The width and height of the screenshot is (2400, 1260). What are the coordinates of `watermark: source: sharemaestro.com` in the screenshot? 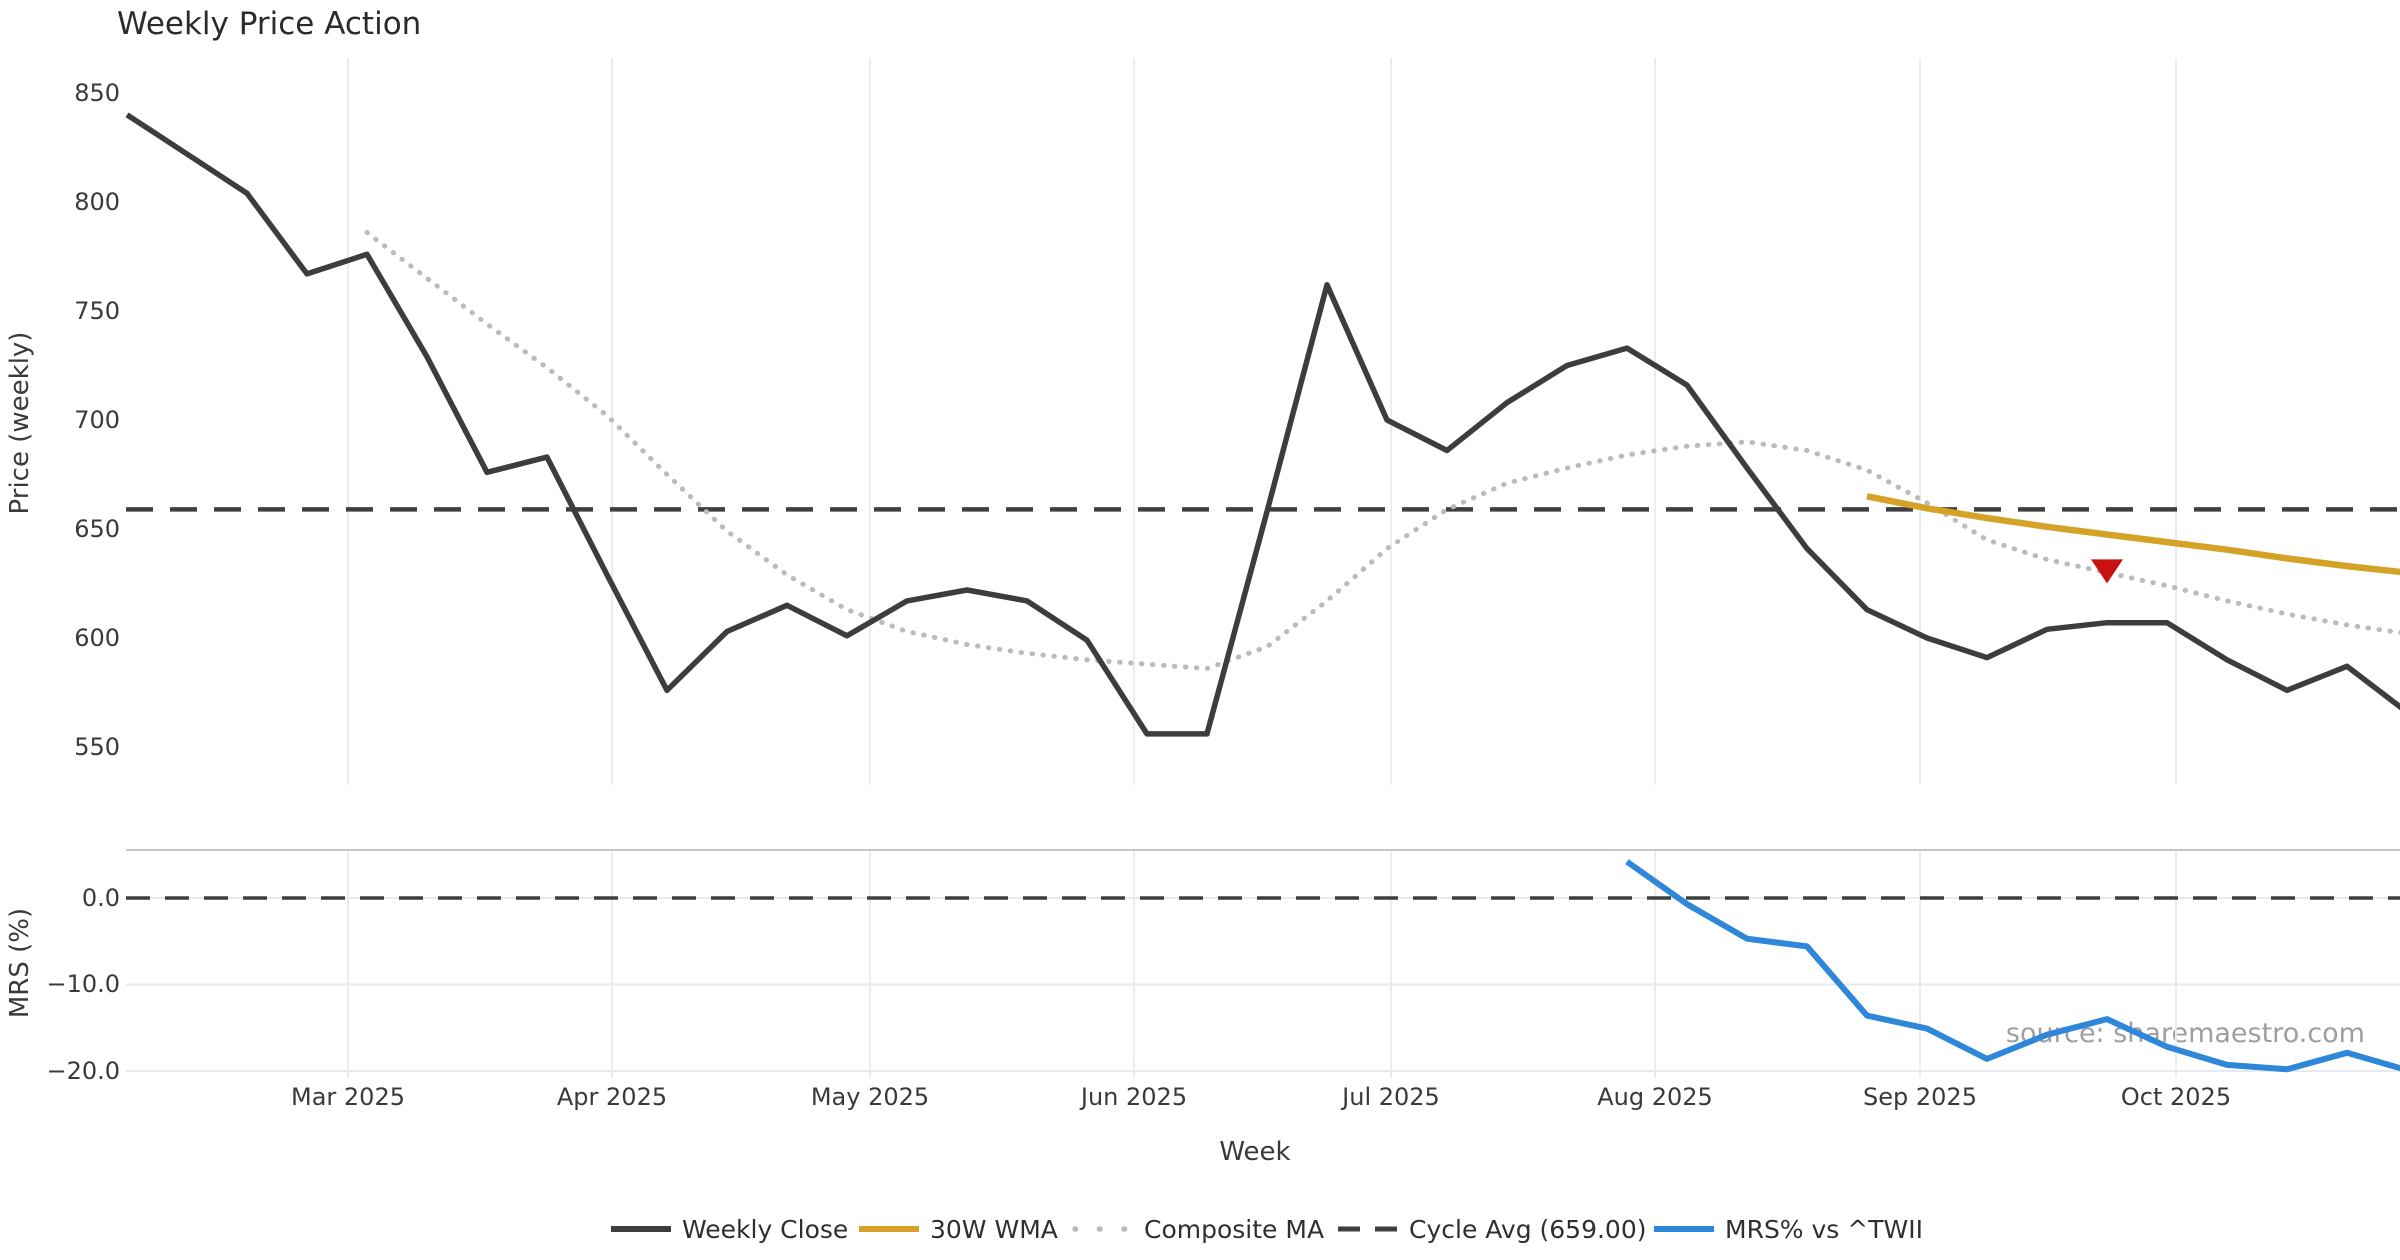 It's located at (2185, 1033).